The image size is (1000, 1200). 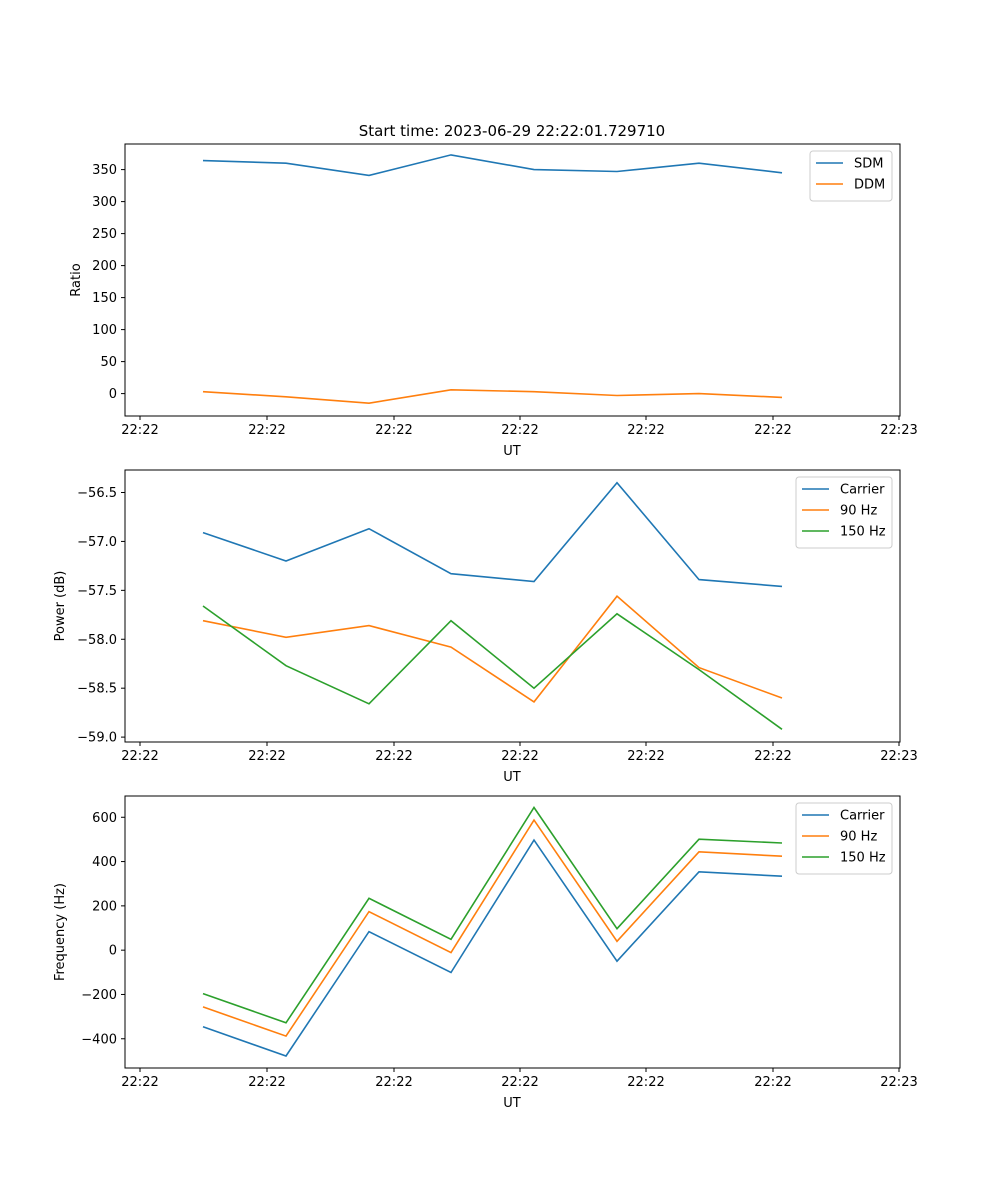 What do you see at coordinates (104, 234) in the screenshot?
I see `y-tick-label: 250` at bounding box center [104, 234].